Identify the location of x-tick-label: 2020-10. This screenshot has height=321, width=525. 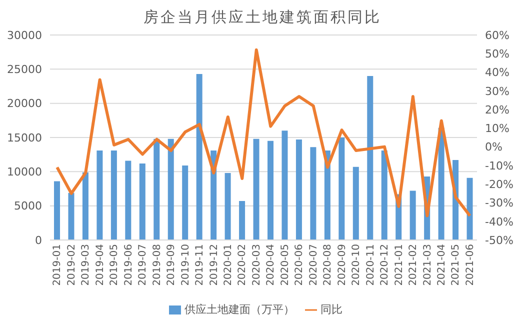
(356, 265).